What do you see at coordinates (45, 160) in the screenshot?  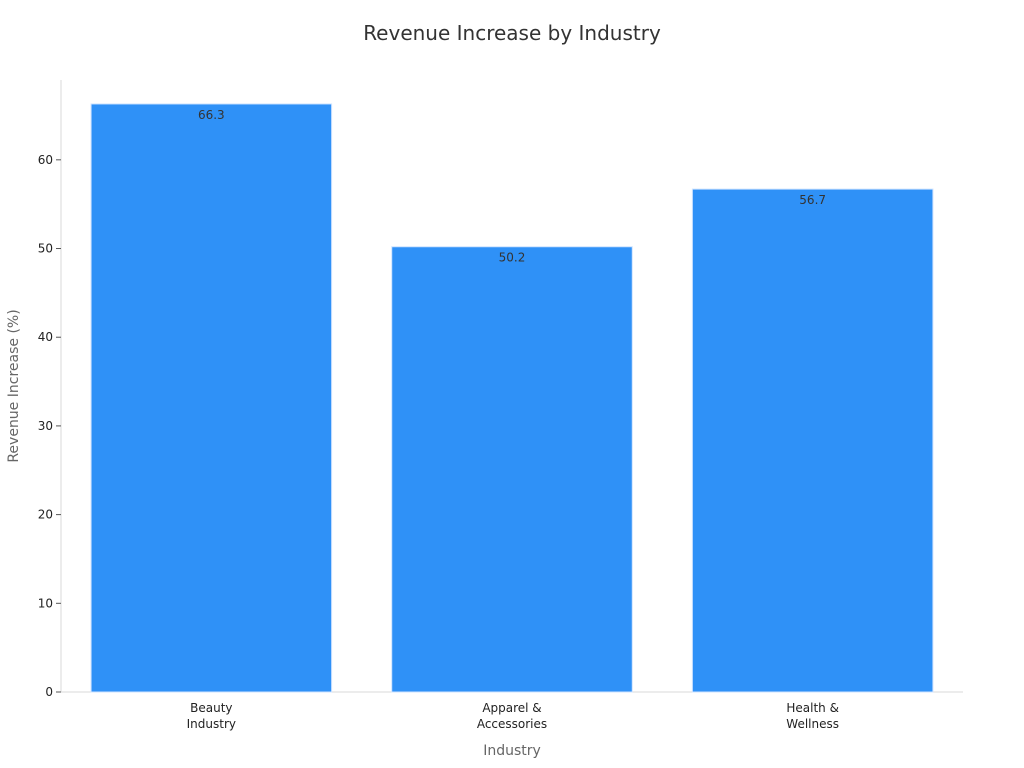 I see `y-tick-label-6: 60` at bounding box center [45, 160].